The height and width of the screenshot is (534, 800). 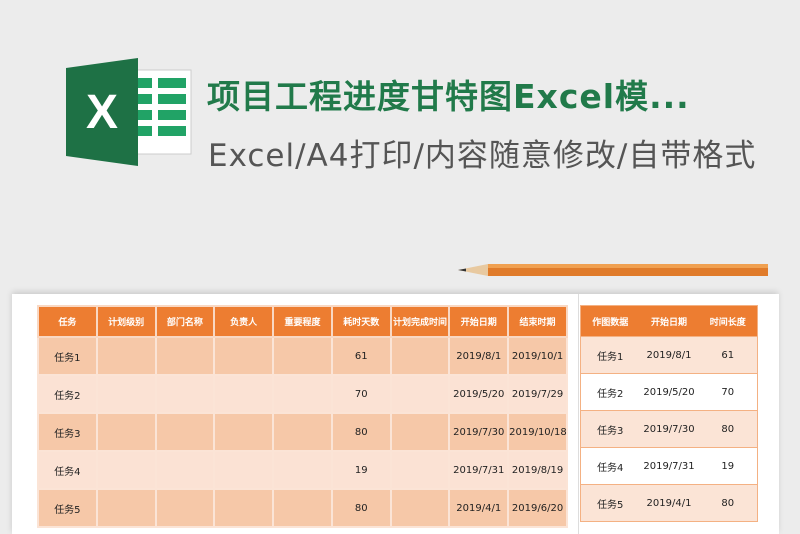 I want to click on column-header: 重要程度, so click(x=302, y=321).